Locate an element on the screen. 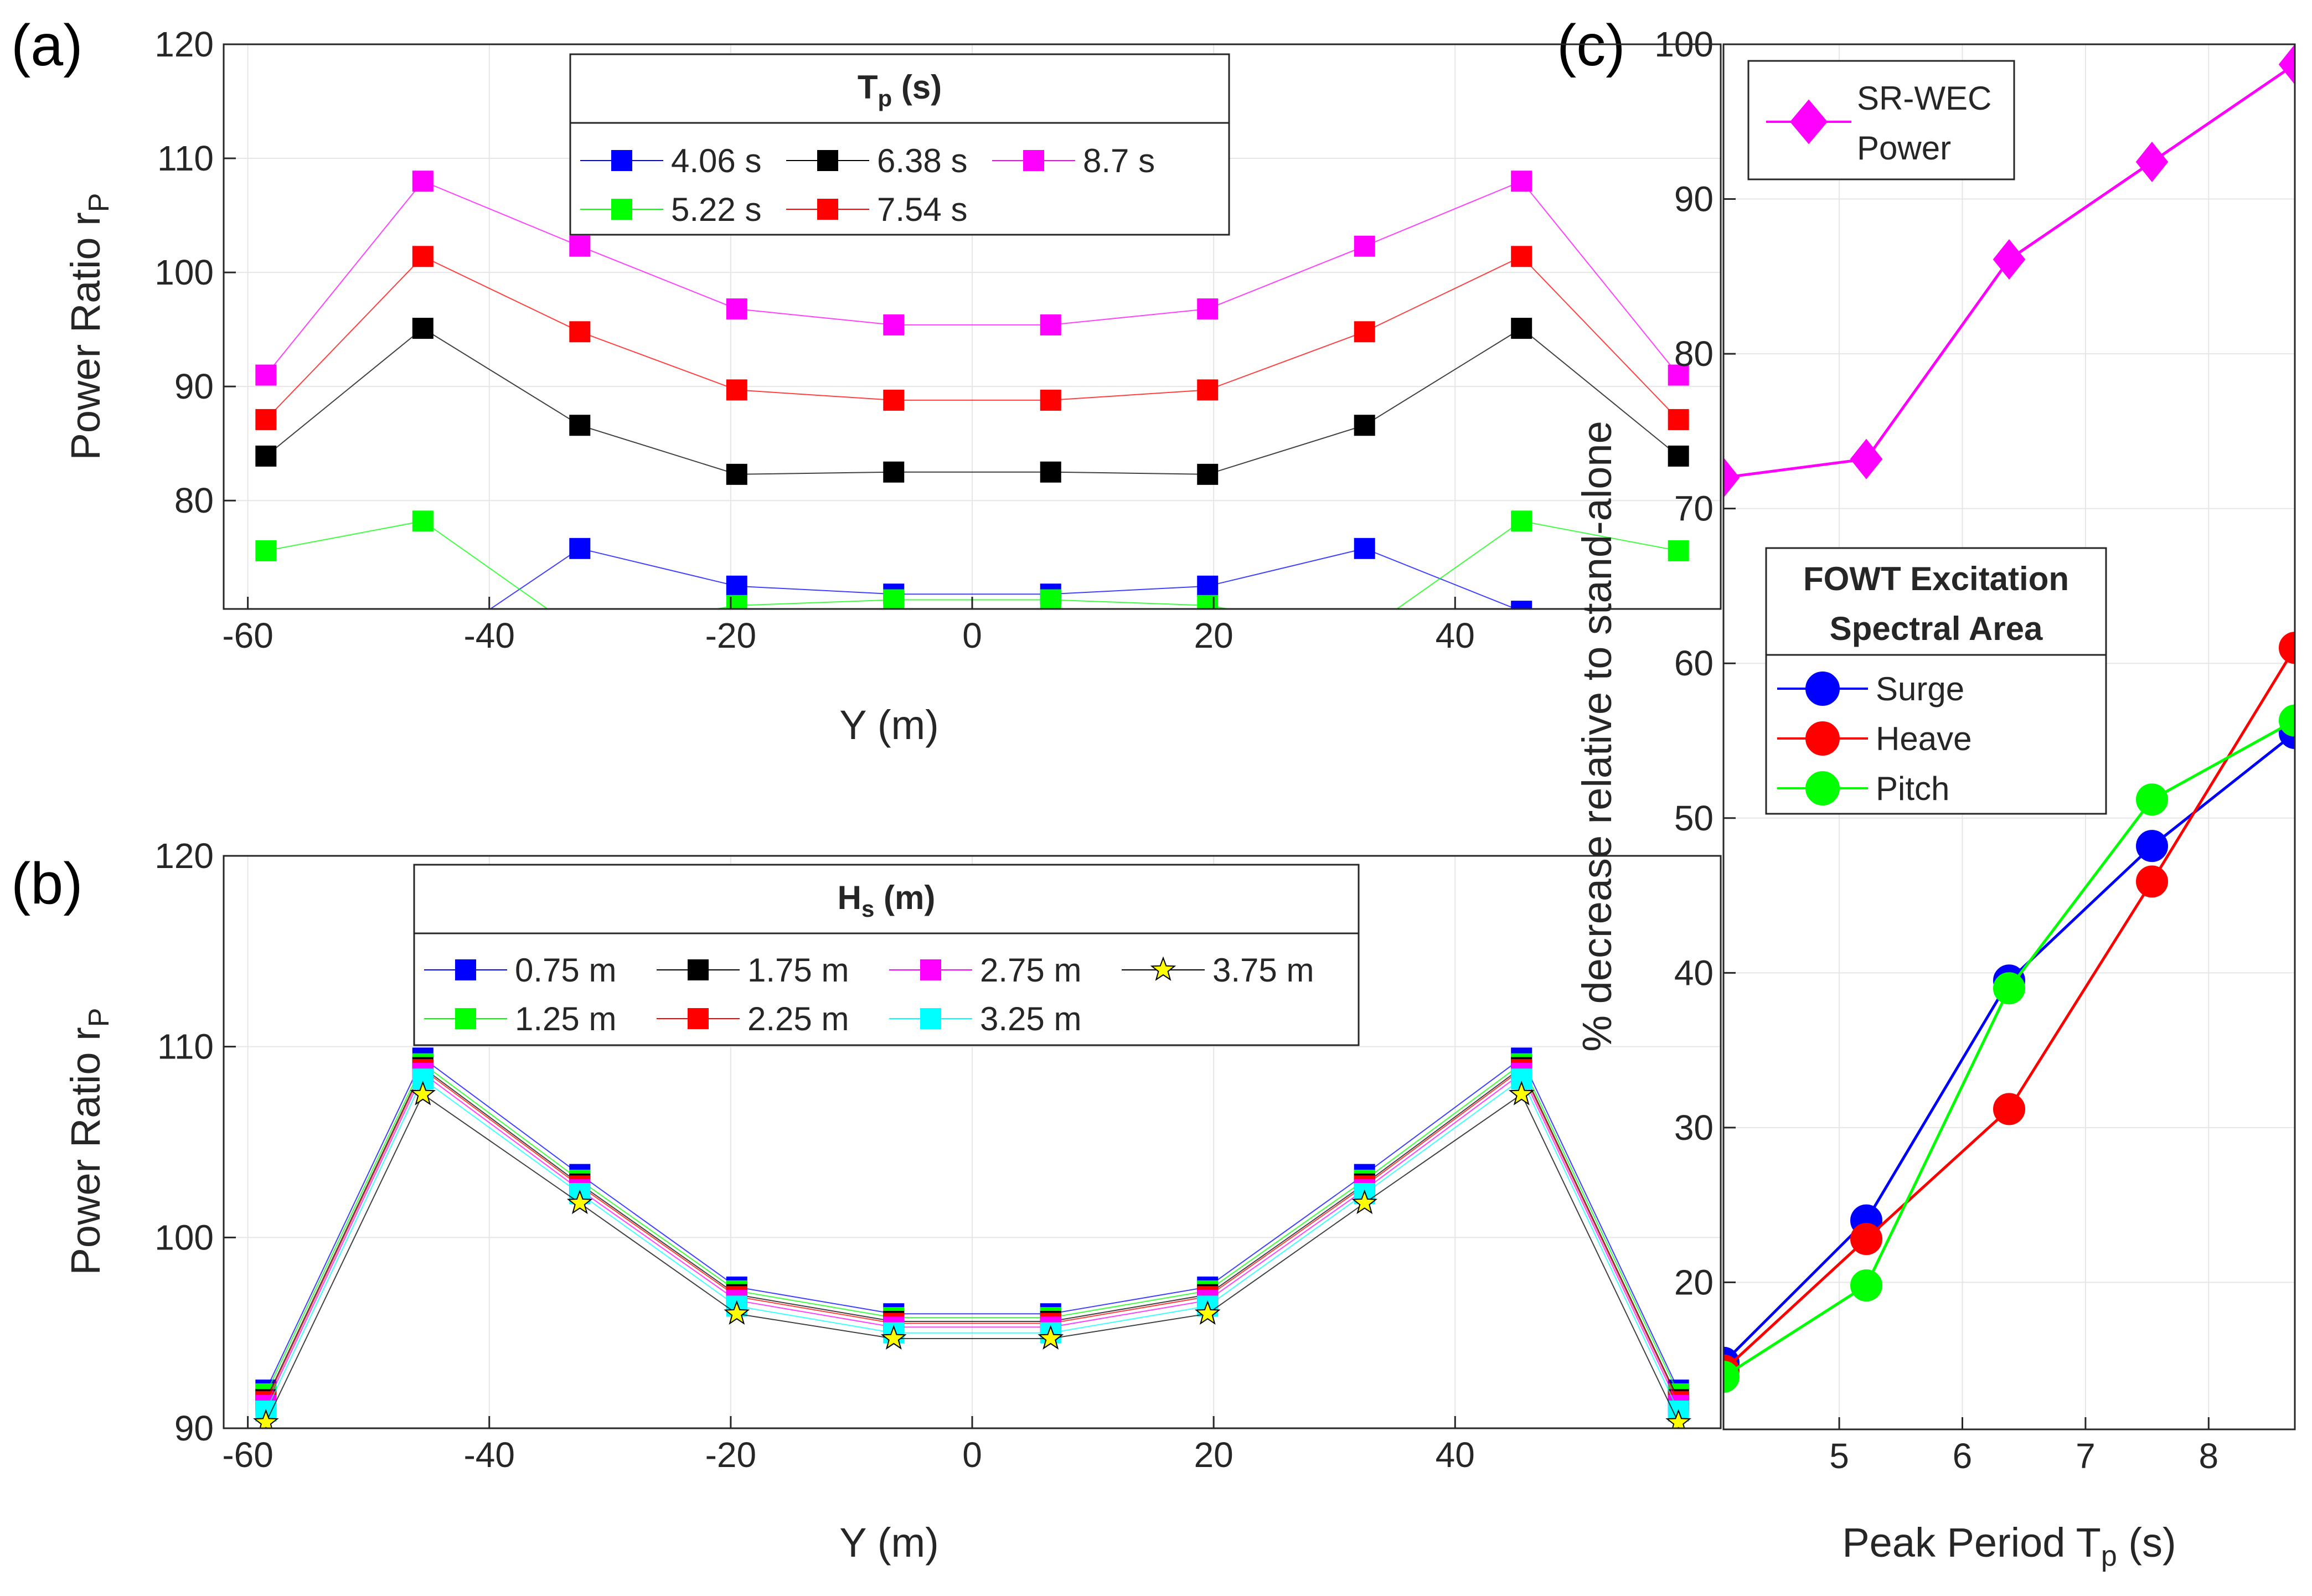 Image resolution: width=2312 pixels, height=1596 pixels. legend-a-title-main: T is located at coordinates (868, 87).